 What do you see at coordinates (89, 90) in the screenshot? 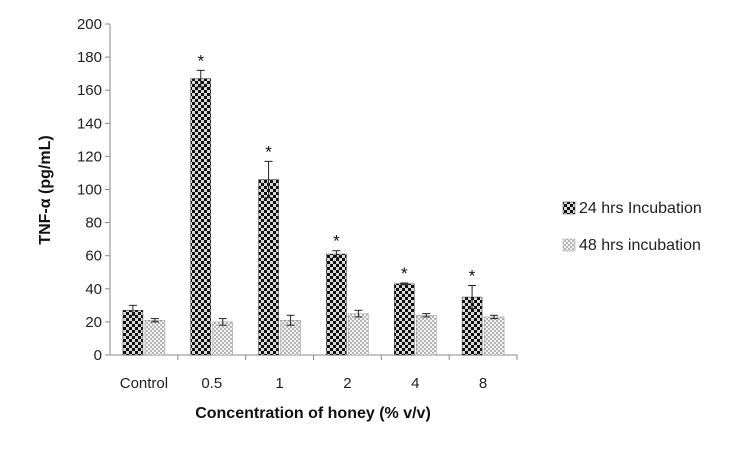
I see `y-tick-label: 160` at bounding box center [89, 90].